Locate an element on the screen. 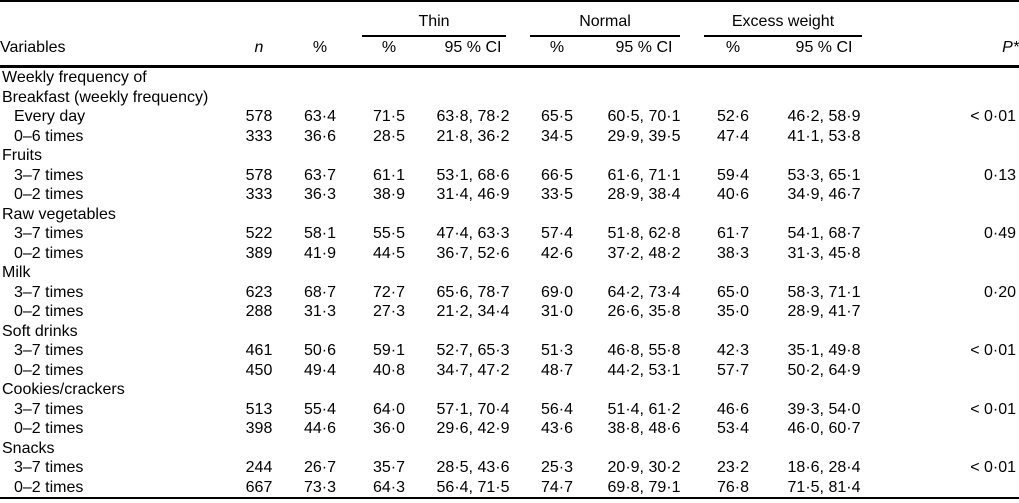 The image size is (1019, 503). section-label: Weekly frequency of is located at coordinates (74, 77).